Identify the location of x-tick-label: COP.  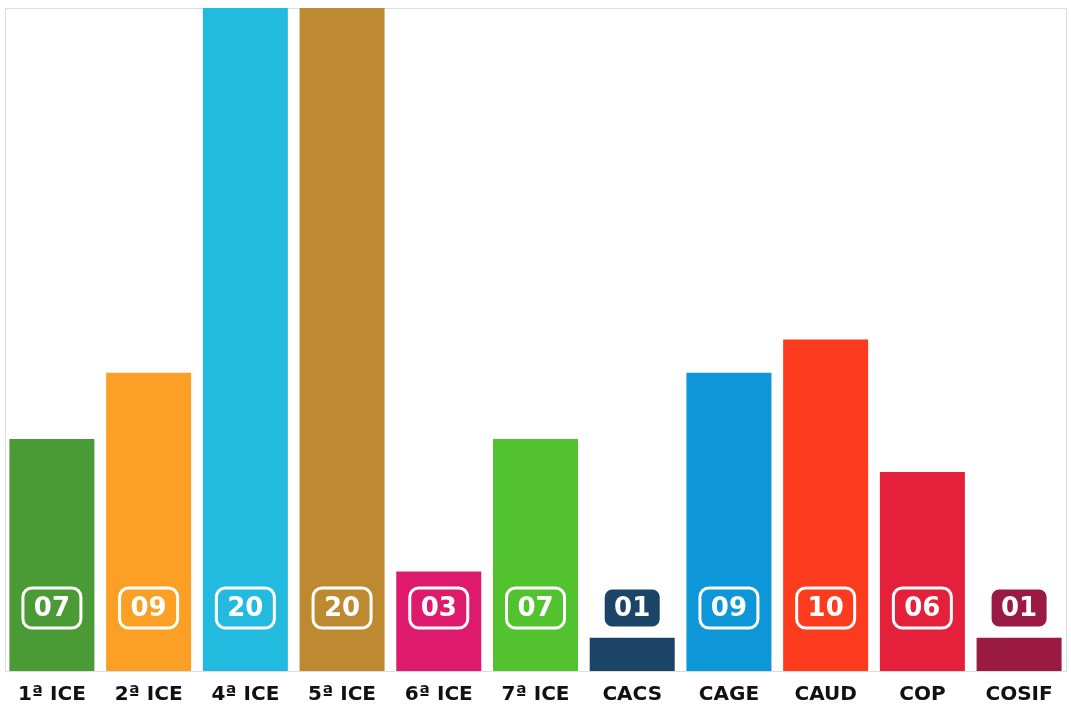
(922, 692).